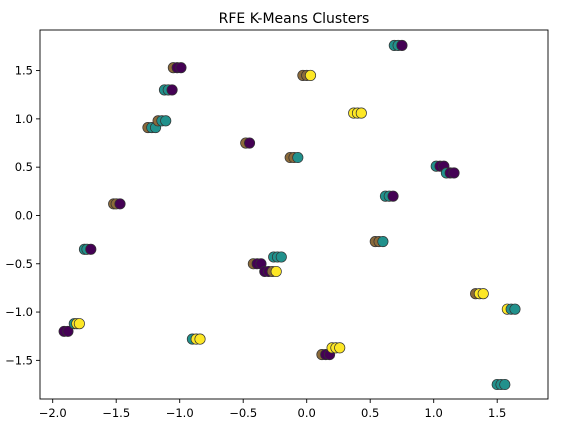  I want to click on x-tick-label: 0.5, so click(370, 413).